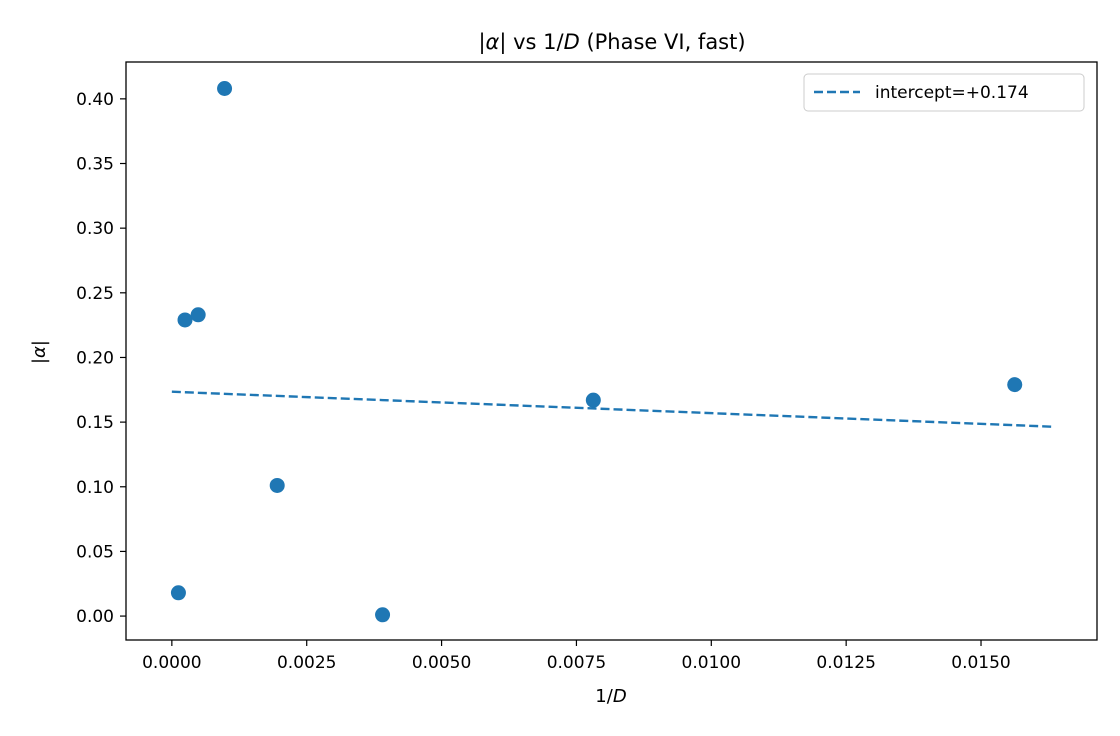 The width and height of the screenshot is (1120, 736). What do you see at coordinates (95, 165) in the screenshot?
I see `y-tick-label: 0.35` at bounding box center [95, 165].